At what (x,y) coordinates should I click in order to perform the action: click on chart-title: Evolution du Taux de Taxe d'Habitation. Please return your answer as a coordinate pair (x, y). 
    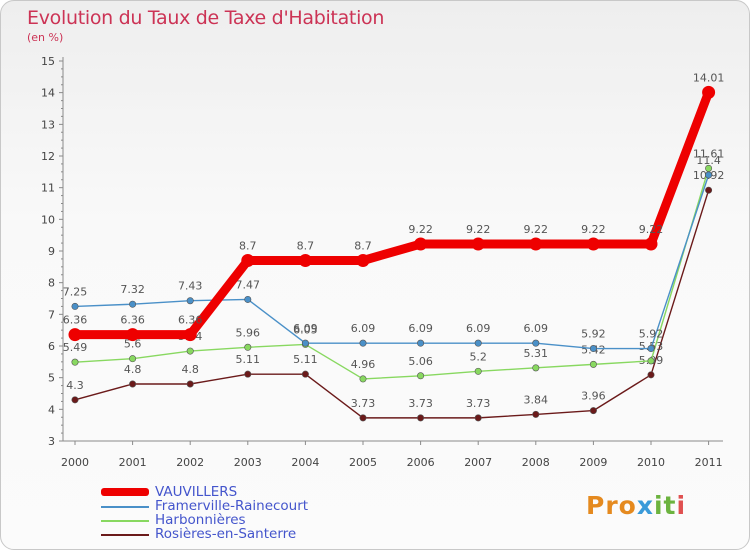
    Looking at the image, I should click on (206, 18).